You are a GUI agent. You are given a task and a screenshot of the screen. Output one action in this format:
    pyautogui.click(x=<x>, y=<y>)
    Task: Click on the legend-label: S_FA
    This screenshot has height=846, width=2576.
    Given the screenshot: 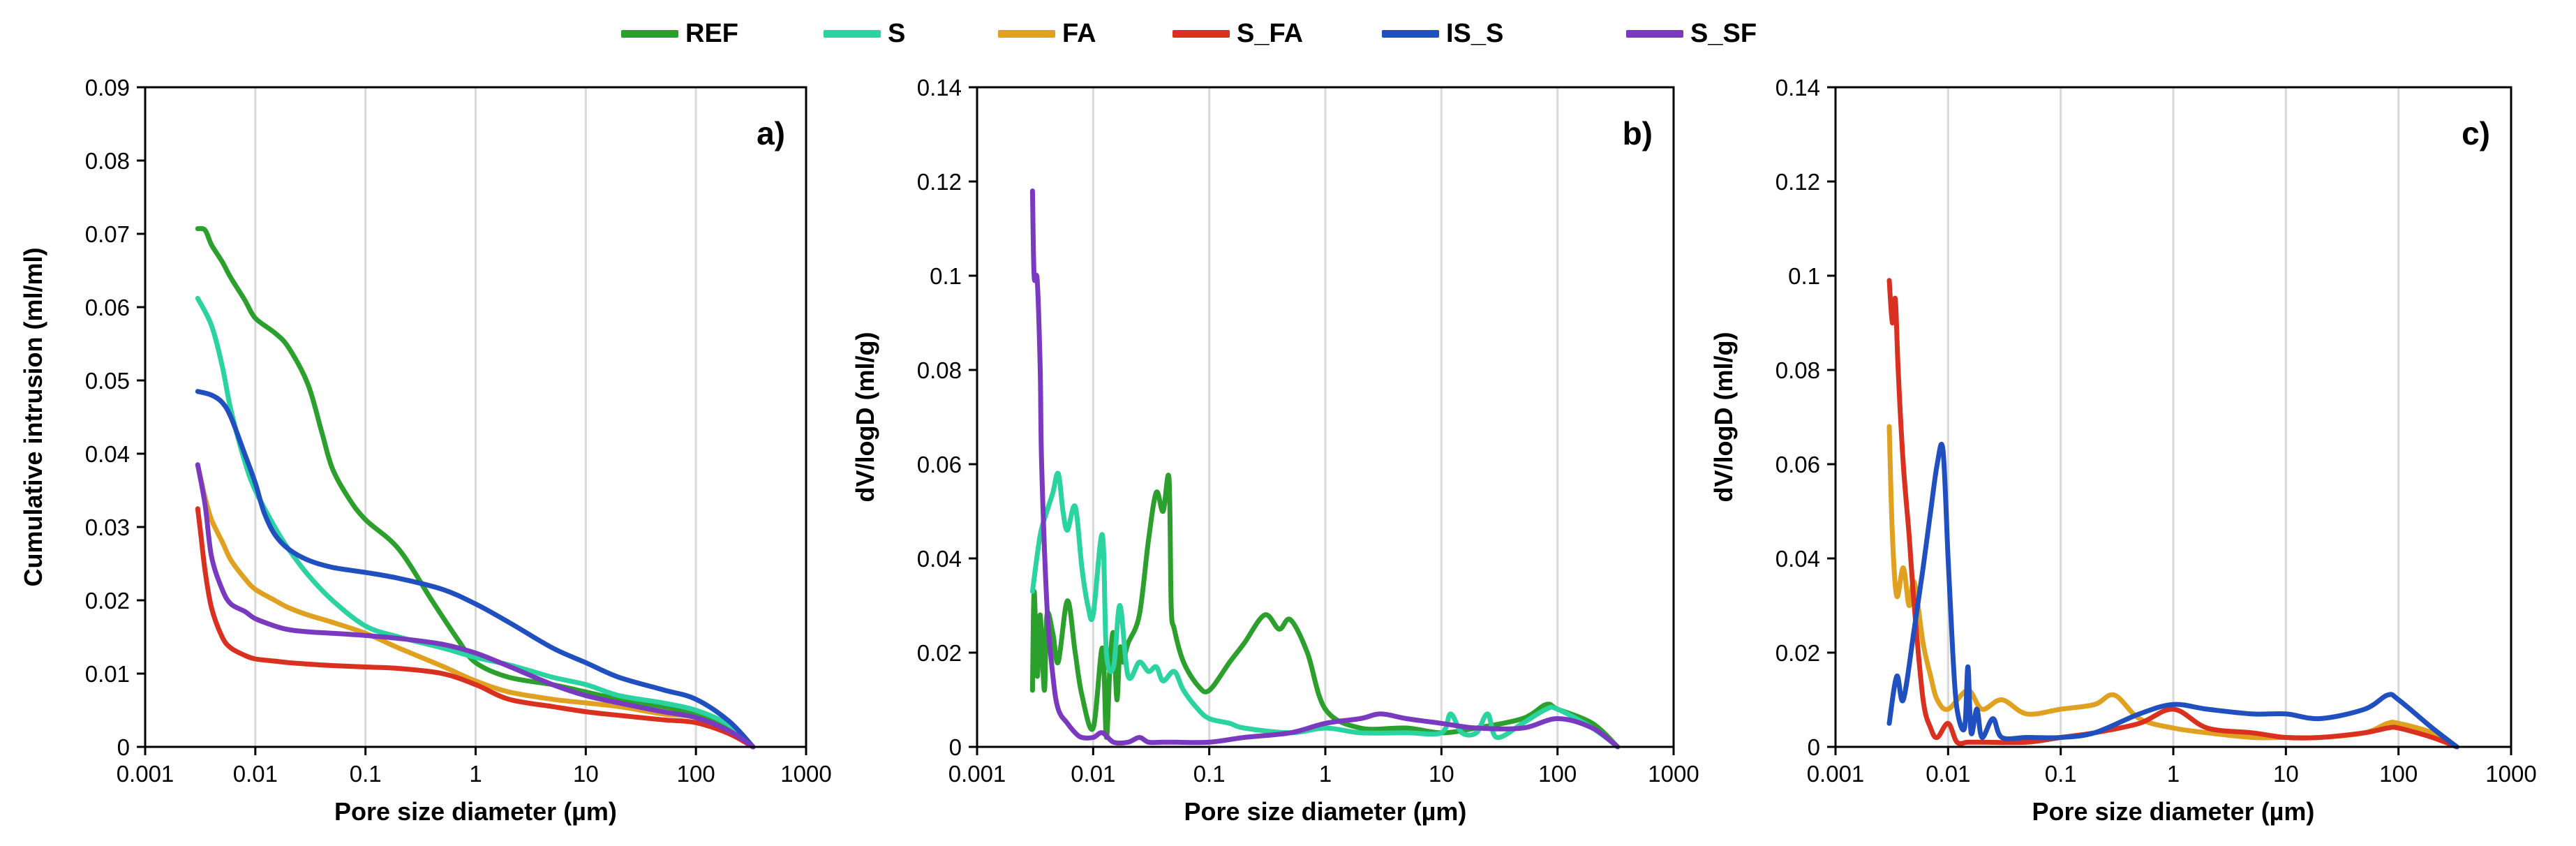 What is the action you would take?
    pyautogui.click(x=1270, y=33)
    